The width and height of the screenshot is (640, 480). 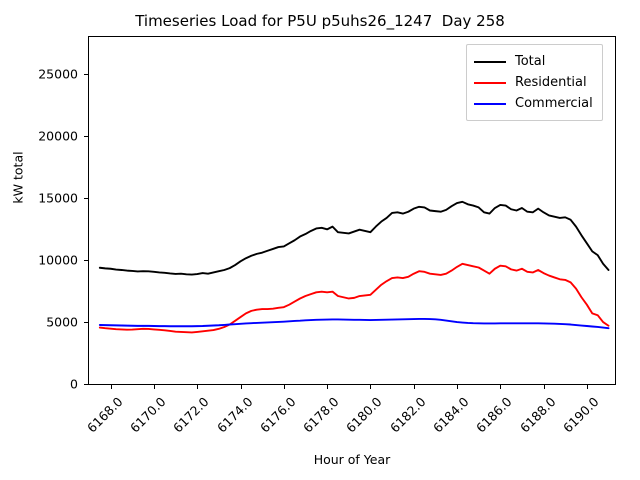 I want to click on y-tick-label: 15000, so click(x=58, y=198).